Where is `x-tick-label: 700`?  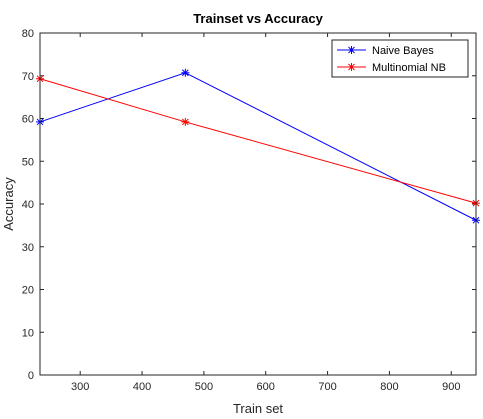 x-tick-label: 700 is located at coordinates (327, 387).